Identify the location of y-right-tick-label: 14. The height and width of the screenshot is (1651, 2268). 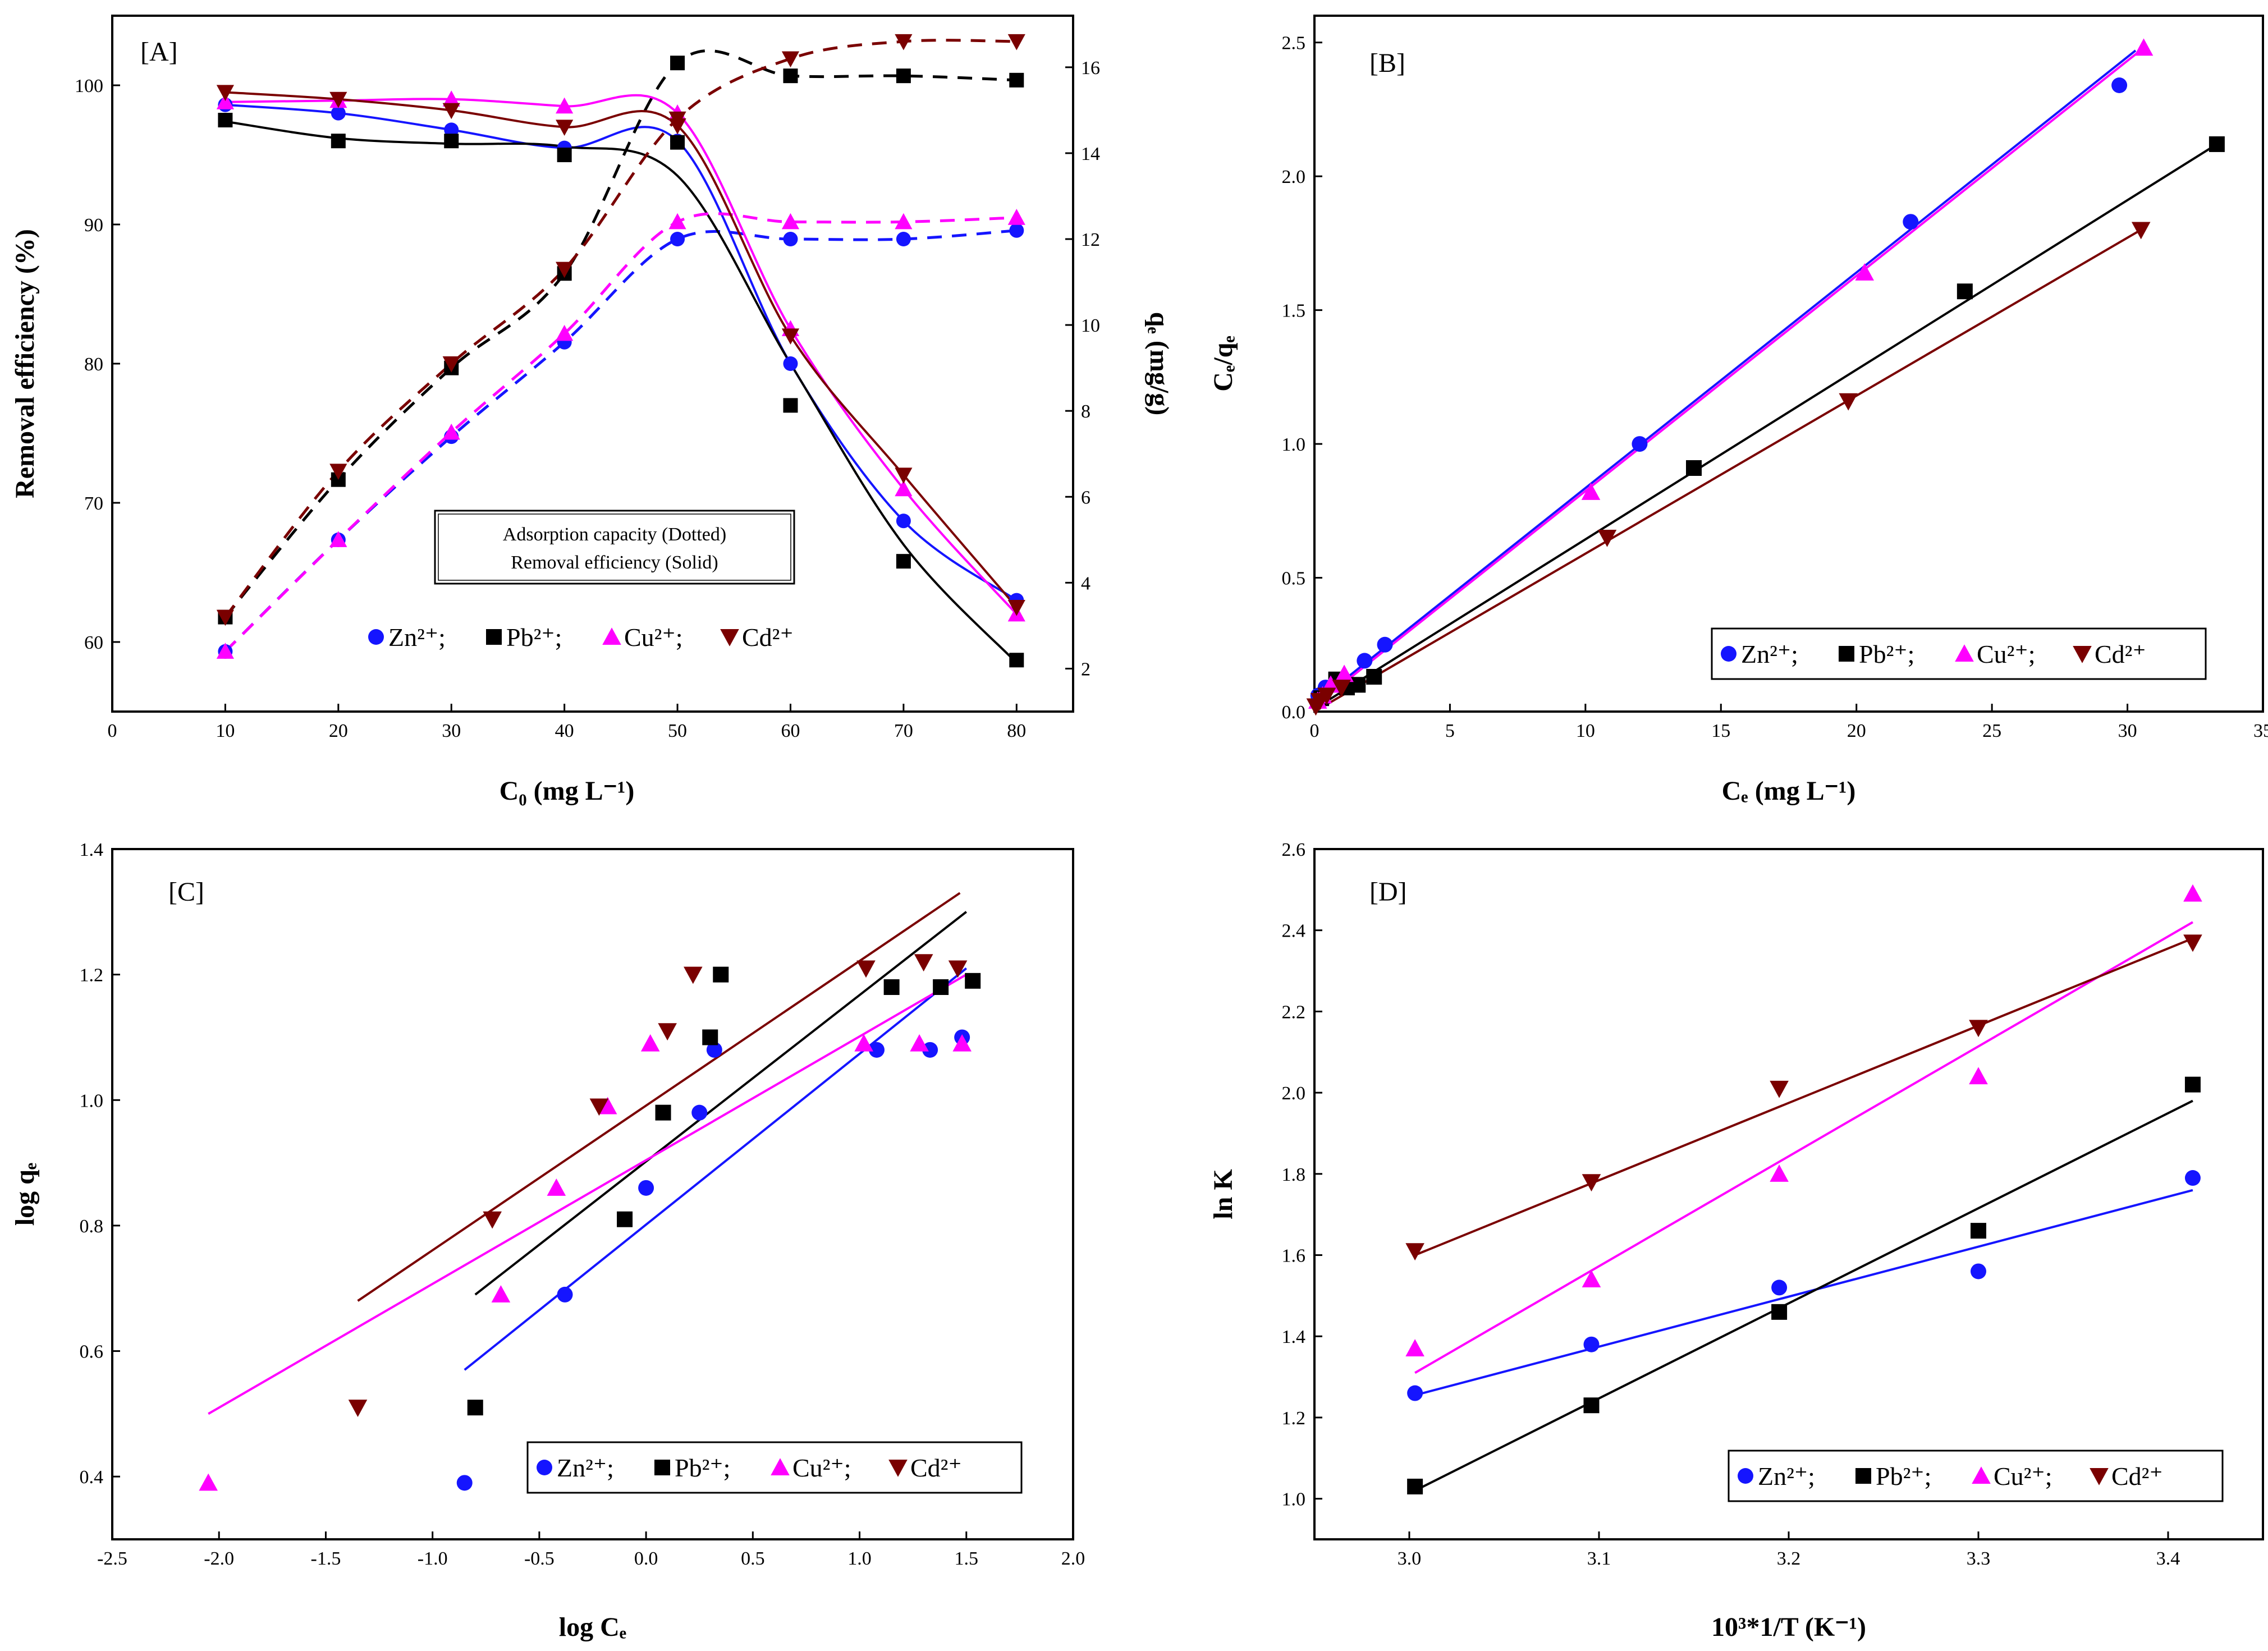
(1090, 154).